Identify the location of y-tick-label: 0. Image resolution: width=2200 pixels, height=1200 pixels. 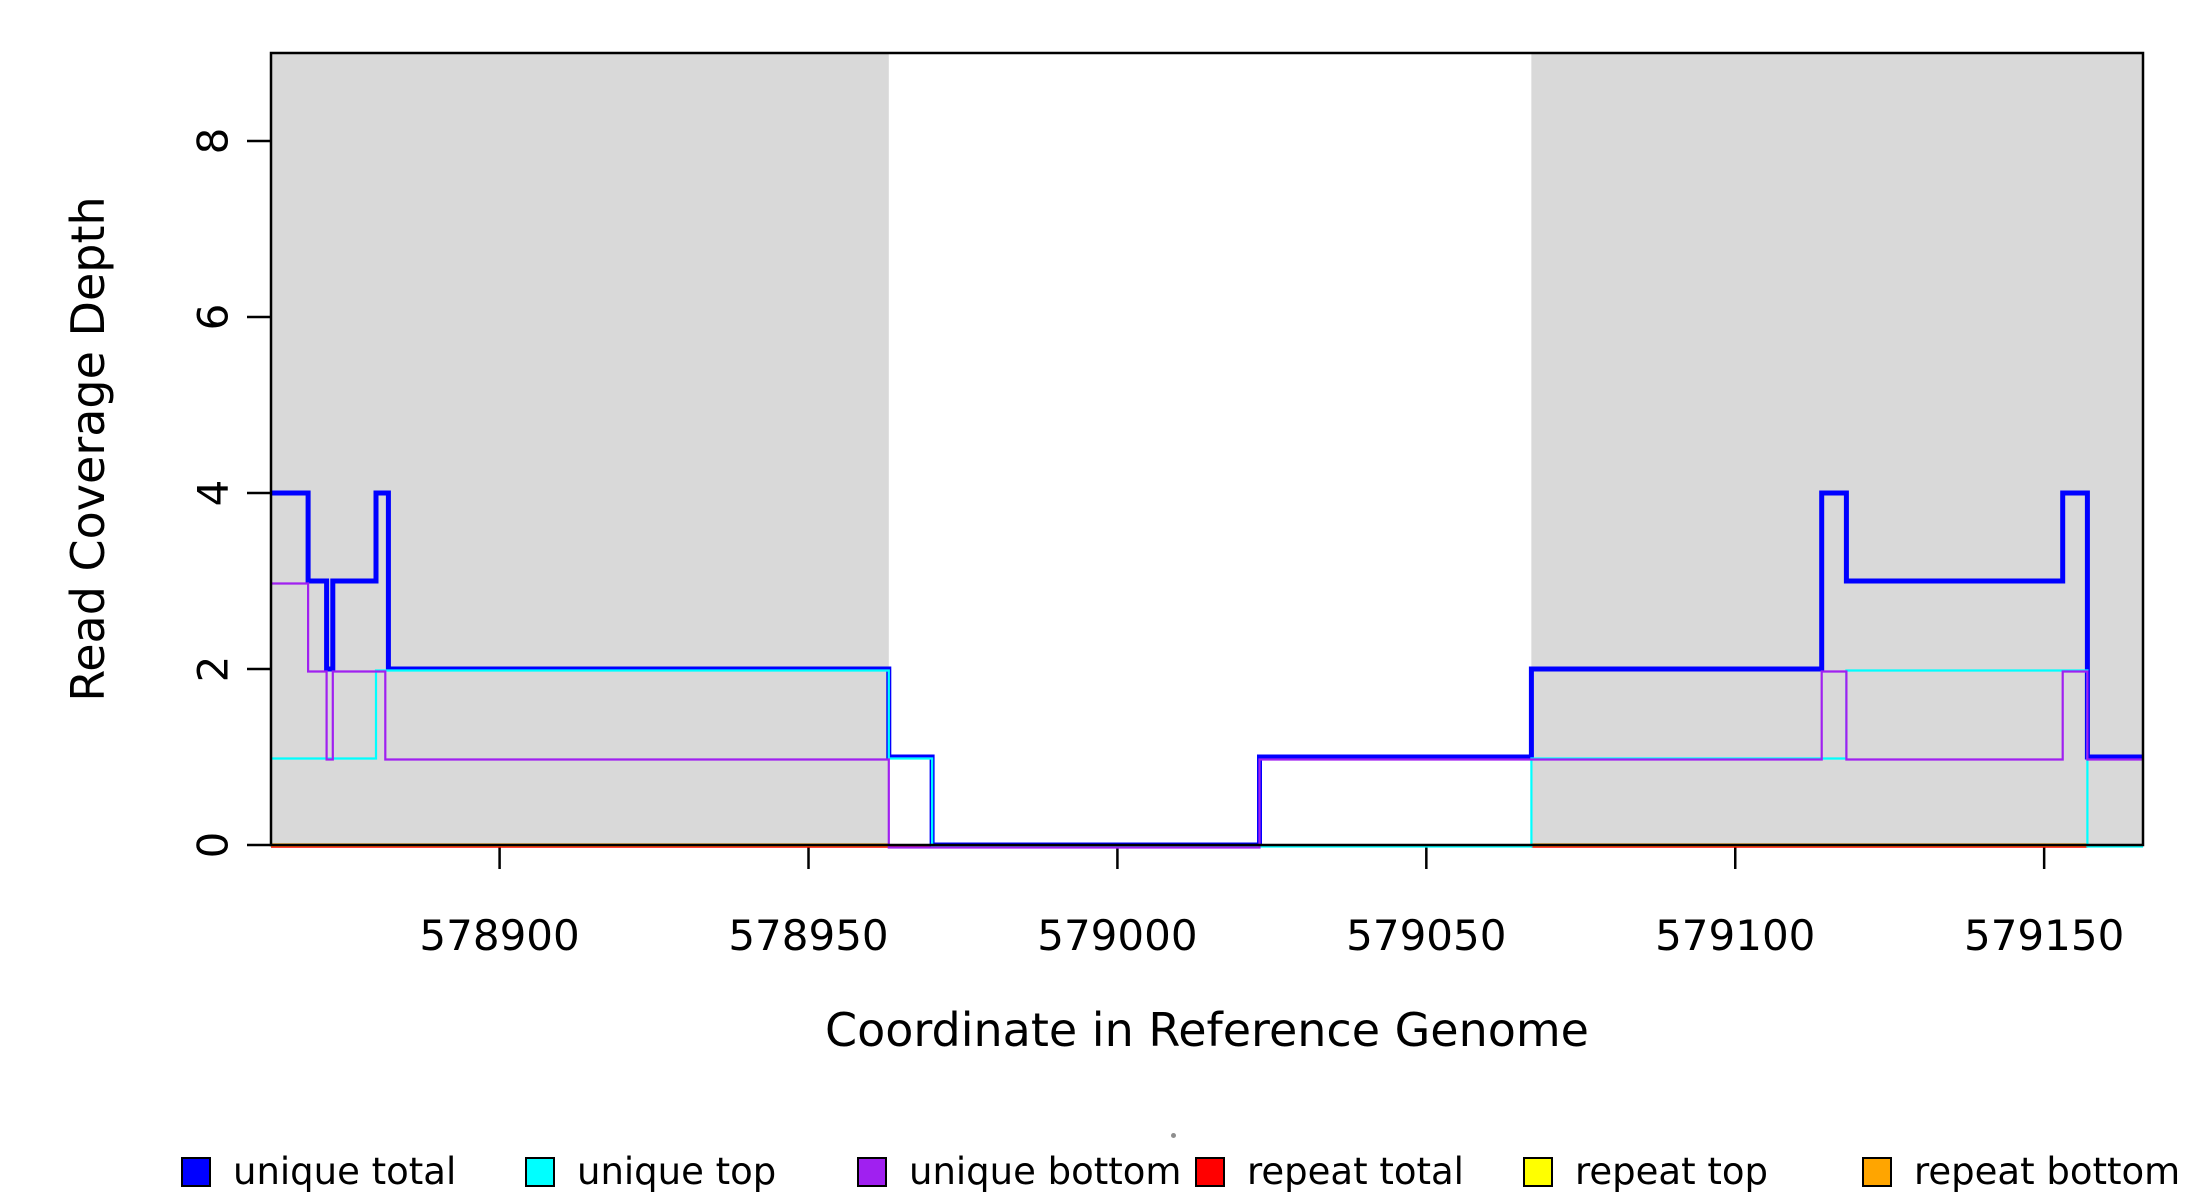
(213, 845).